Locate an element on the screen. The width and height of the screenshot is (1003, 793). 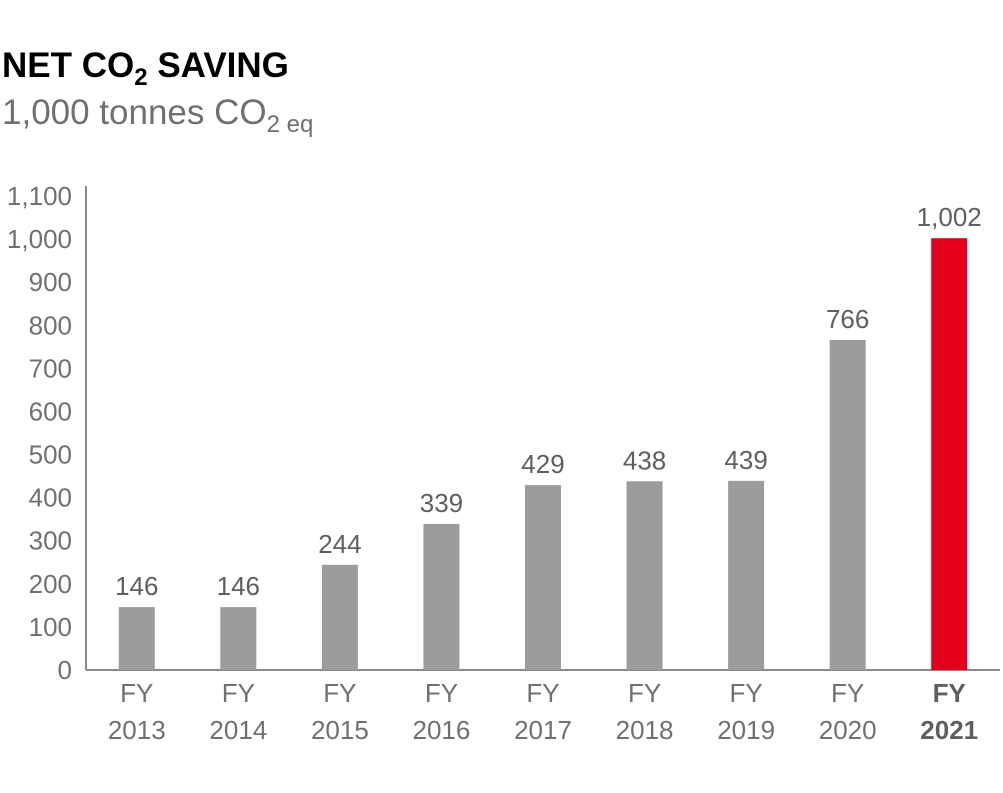
x-tick-label: 2015 is located at coordinates (340, 730).